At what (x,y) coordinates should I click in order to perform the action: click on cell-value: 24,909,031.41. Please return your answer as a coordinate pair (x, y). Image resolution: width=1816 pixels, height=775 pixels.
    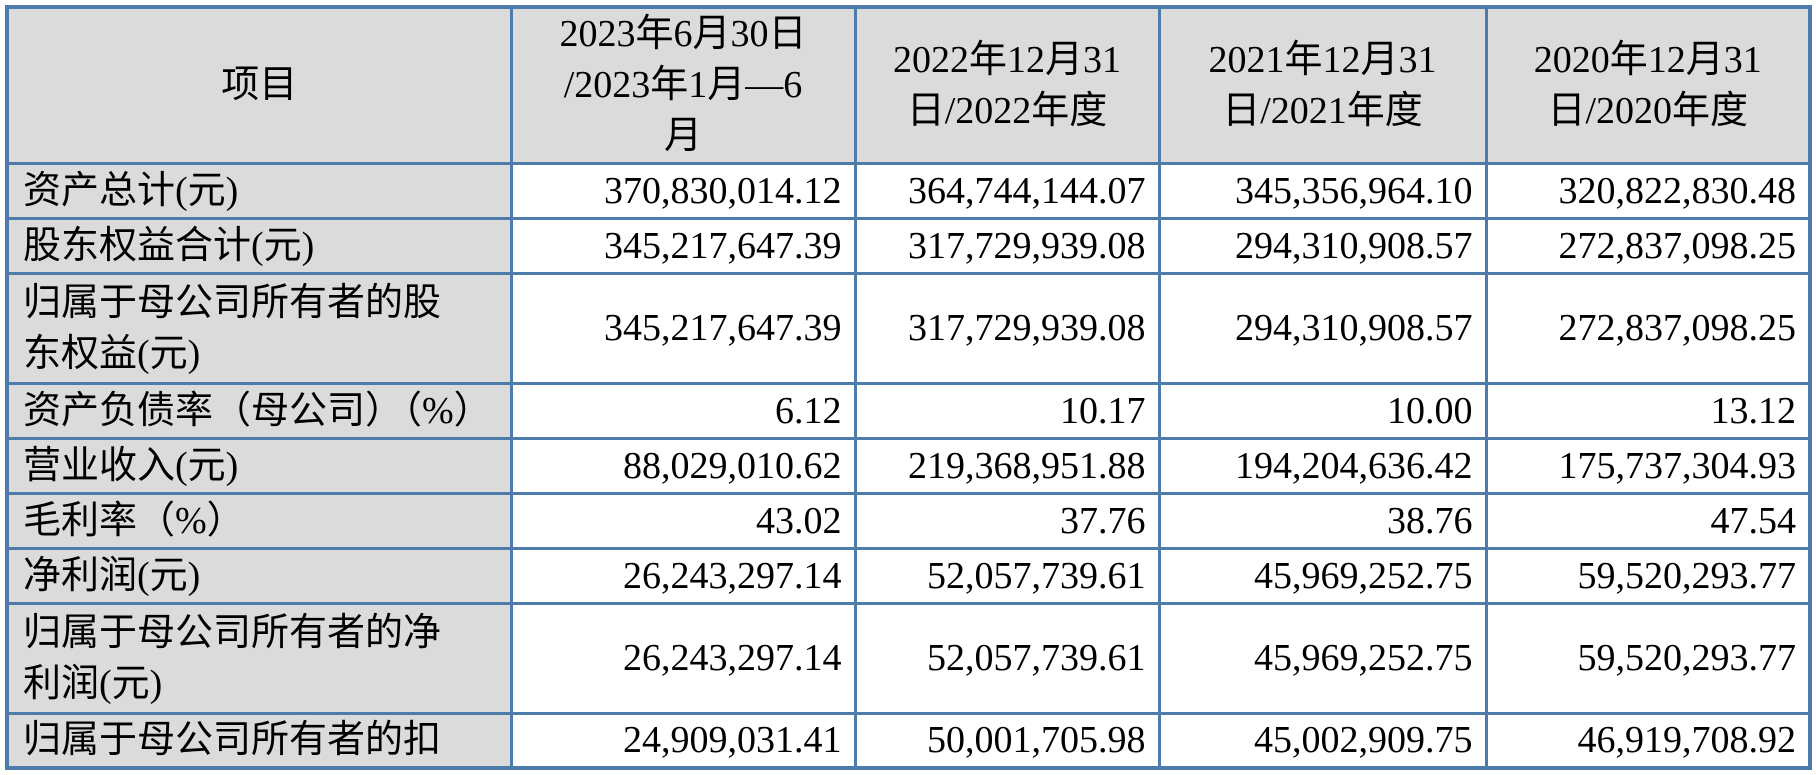
    Looking at the image, I should click on (683, 741).